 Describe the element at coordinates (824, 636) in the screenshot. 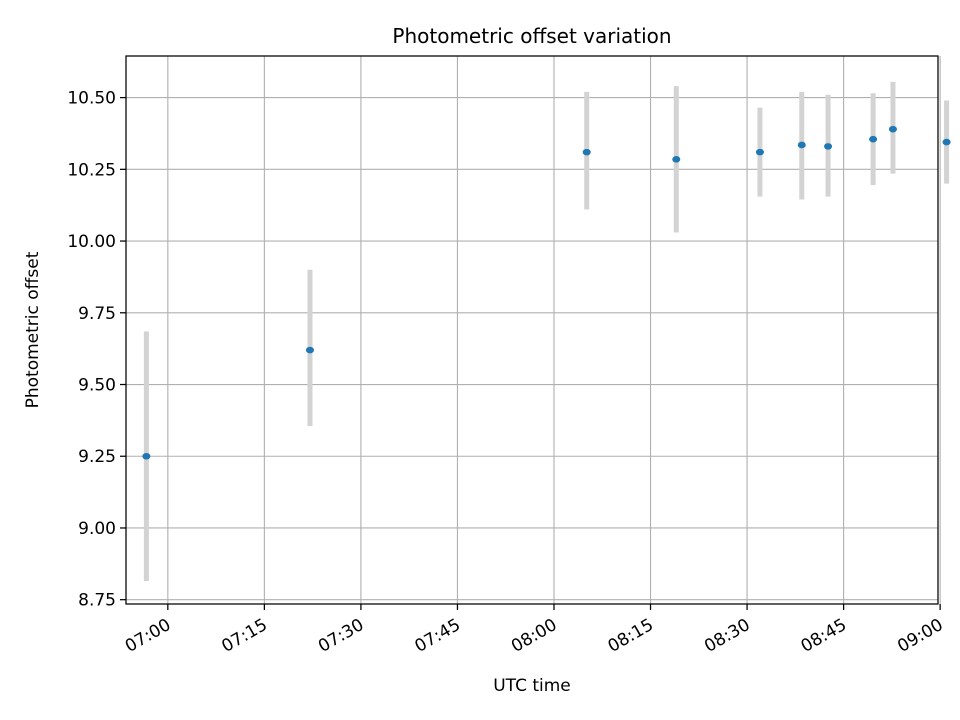

I see `x-tick-label: 08:45` at that location.